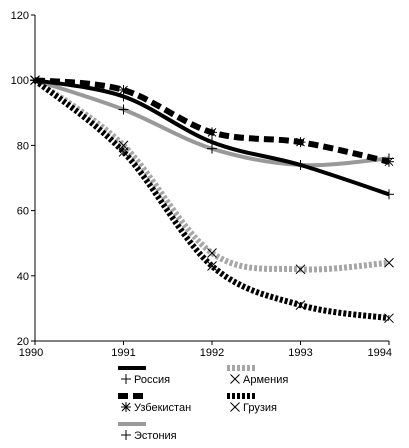 The height and width of the screenshot is (448, 409). I want to click on legend-label: Узбекистан, so click(162, 408).